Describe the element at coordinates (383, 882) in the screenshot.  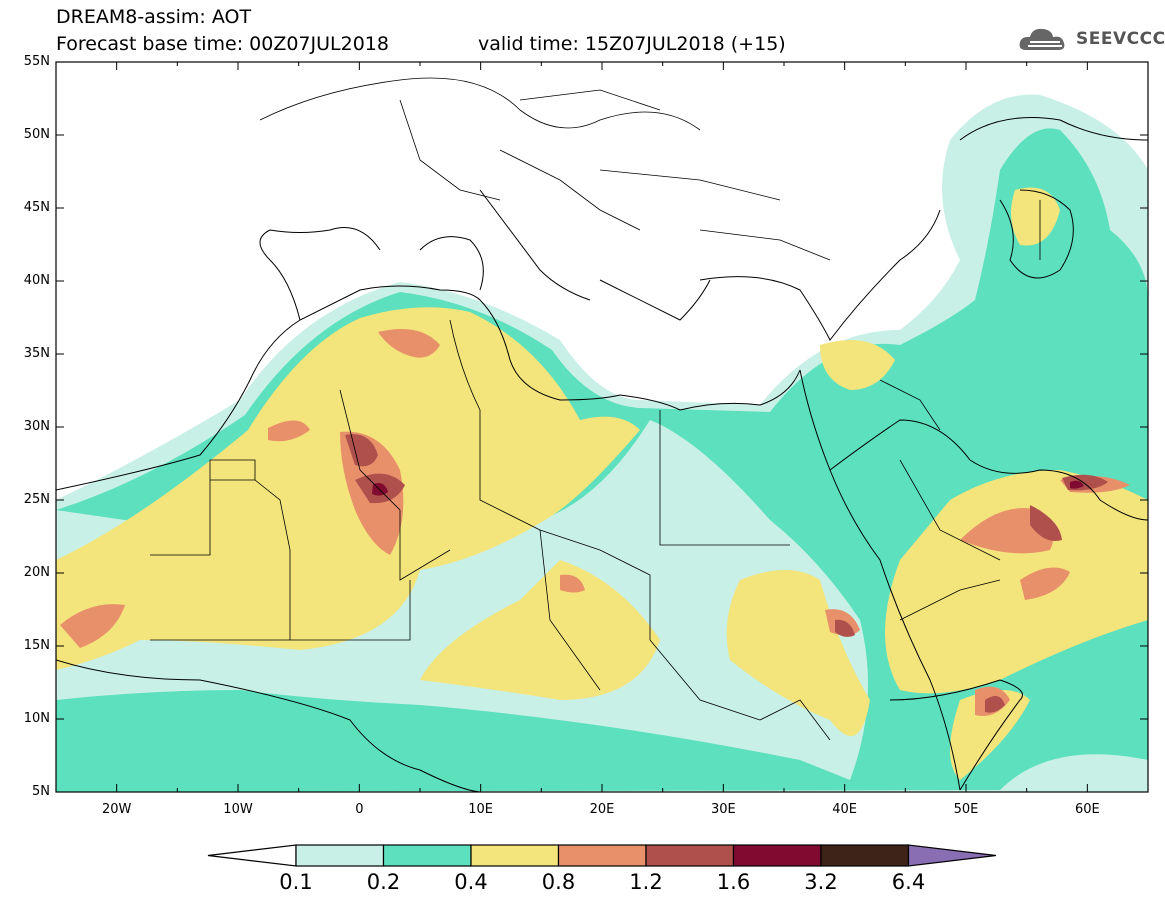
I see `colorbar-label: 0.2` at that location.